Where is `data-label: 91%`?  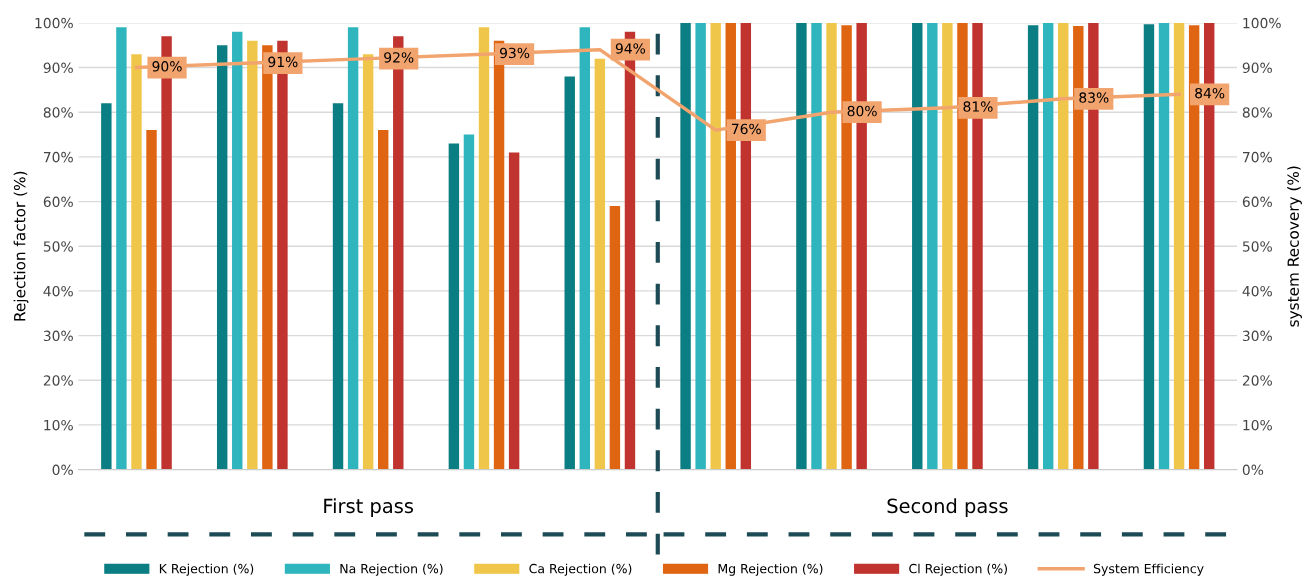
data-label: 91% is located at coordinates (283, 62).